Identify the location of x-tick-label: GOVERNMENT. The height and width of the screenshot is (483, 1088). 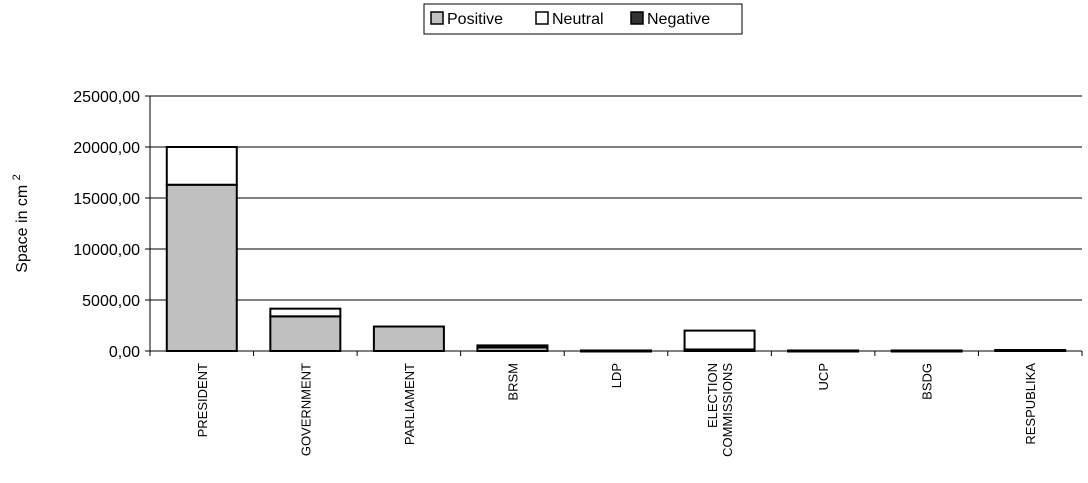
(305, 409).